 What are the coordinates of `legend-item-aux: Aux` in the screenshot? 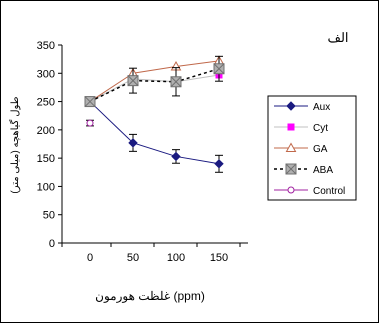 It's located at (302, 107).